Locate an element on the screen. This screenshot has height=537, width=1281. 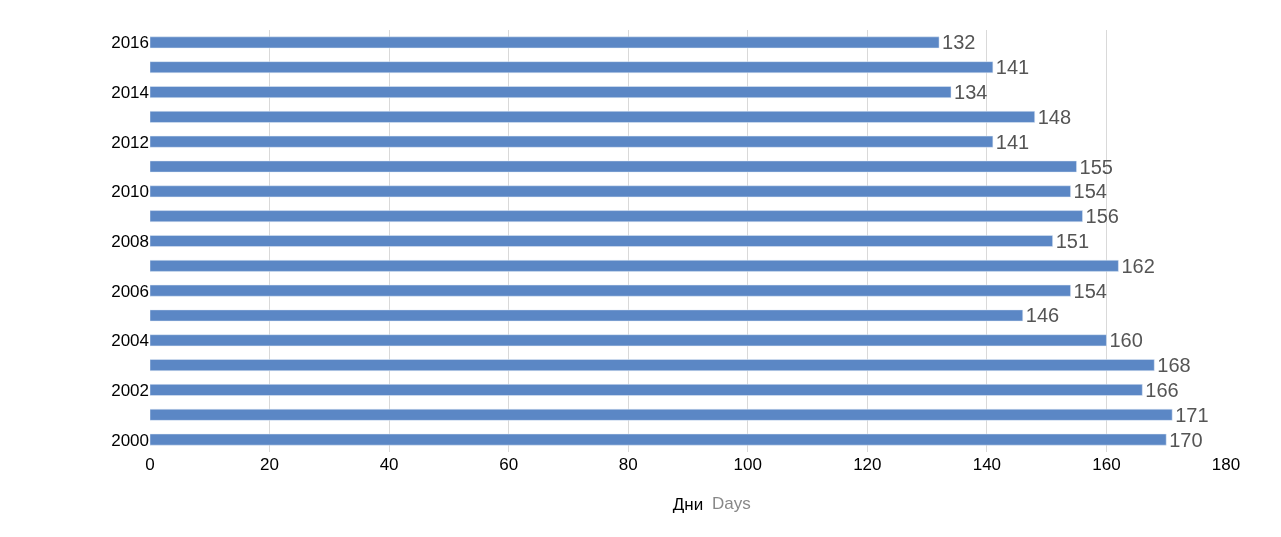
y-tick-label: 2000 is located at coordinates (130, 440).